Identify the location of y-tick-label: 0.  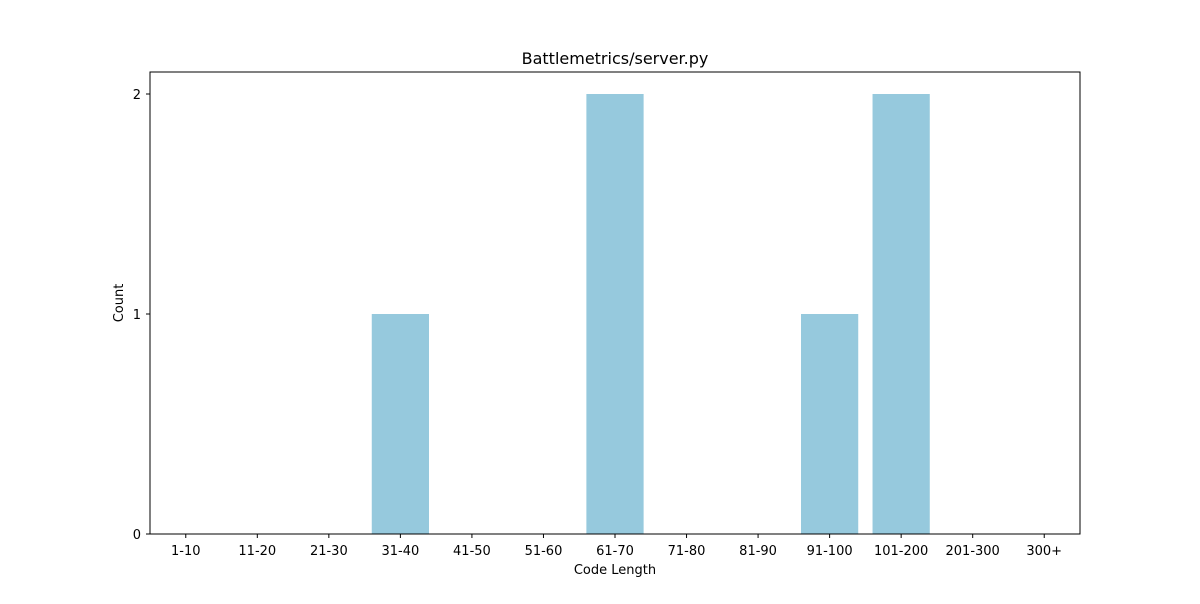
(137, 535).